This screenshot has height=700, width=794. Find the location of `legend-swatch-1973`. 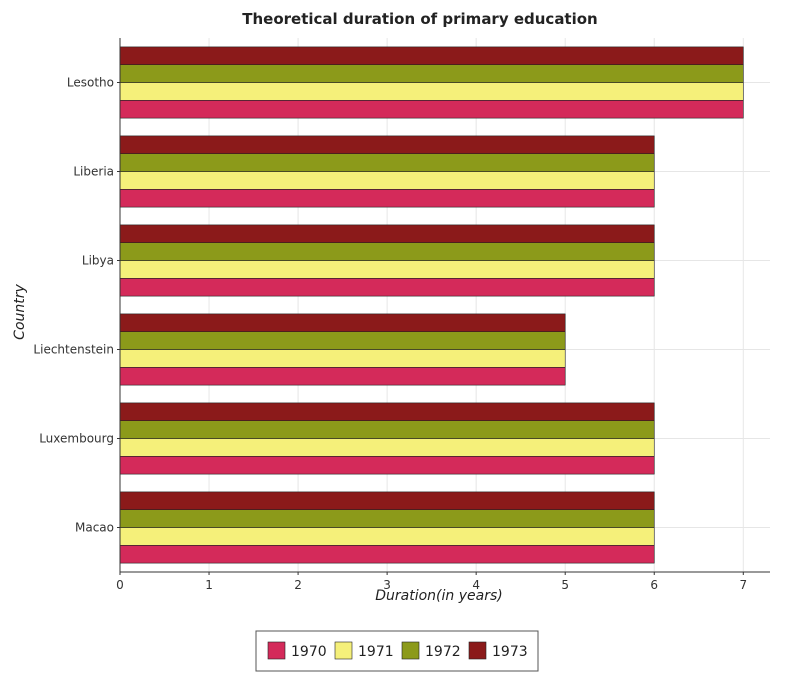

legend-swatch-1973 is located at coordinates (477, 650).